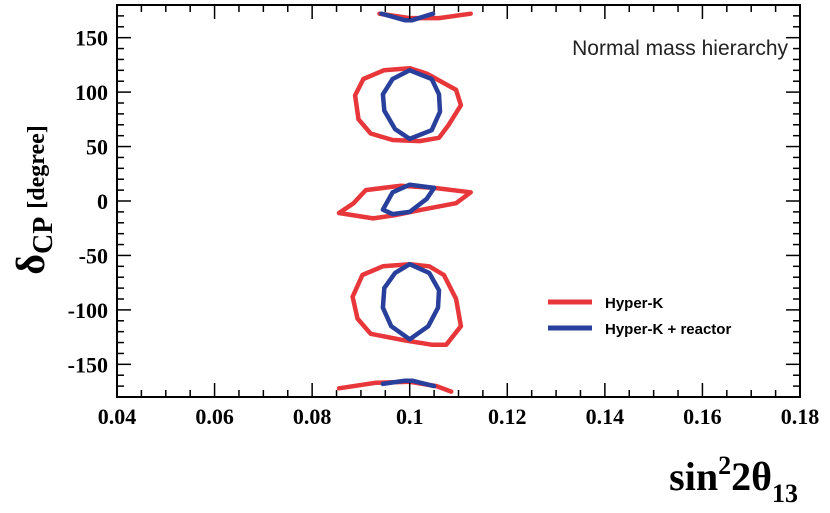 This screenshot has height=513, width=830. Describe the element at coordinates (102, 201) in the screenshot. I see `y-tick-label: 0` at that location.